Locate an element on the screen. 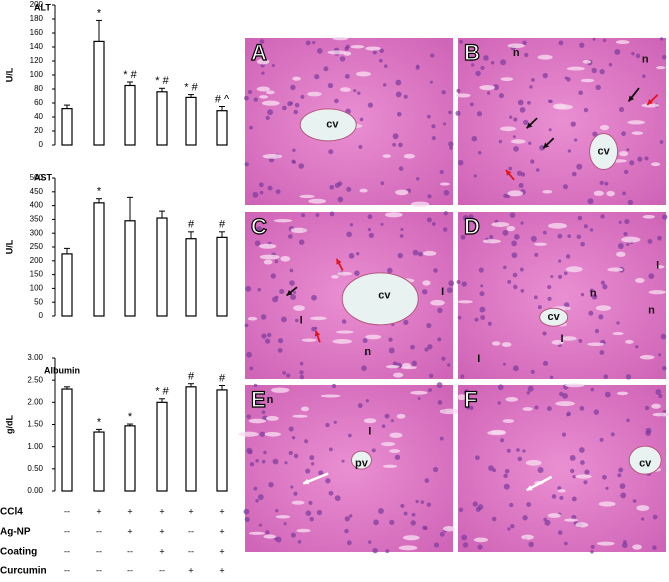 The image size is (669, 582). panel-label: I is located at coordinates (478, 359).